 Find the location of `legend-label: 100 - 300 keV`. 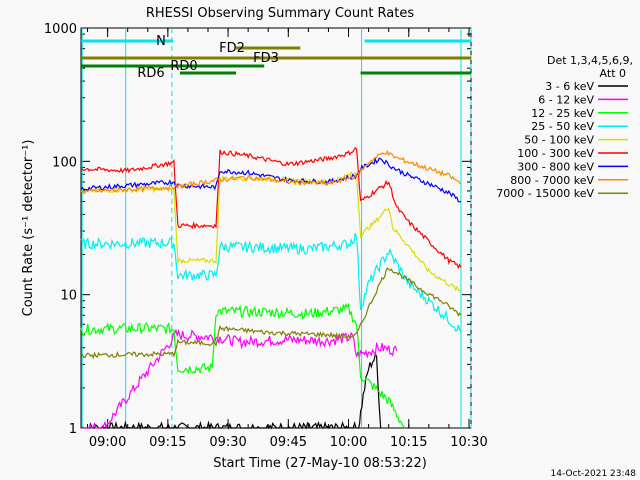

legend-label: 100 - 300 keV is located at coordinates (555, 153).